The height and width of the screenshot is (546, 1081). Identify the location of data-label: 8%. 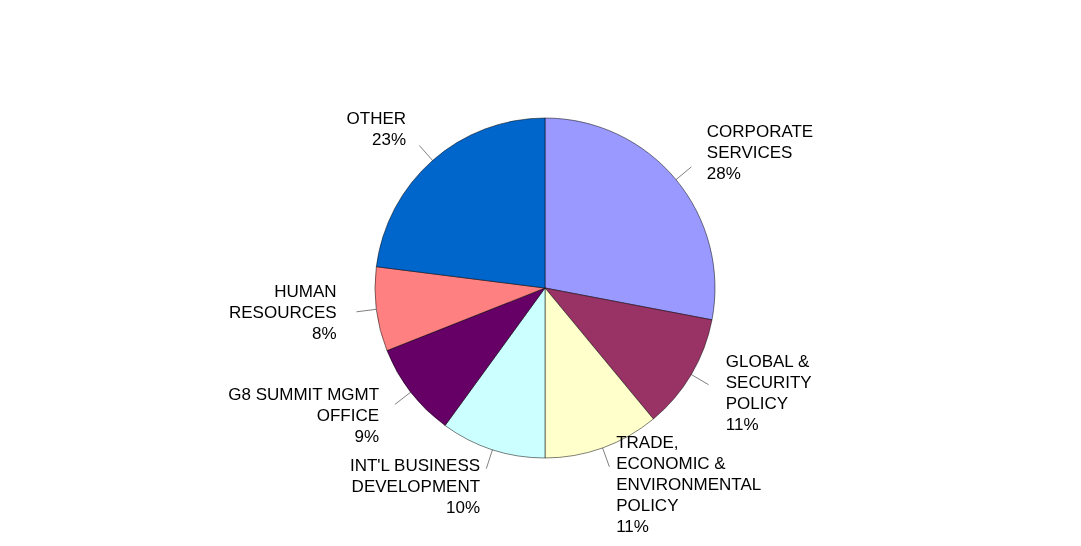
(324, 334).